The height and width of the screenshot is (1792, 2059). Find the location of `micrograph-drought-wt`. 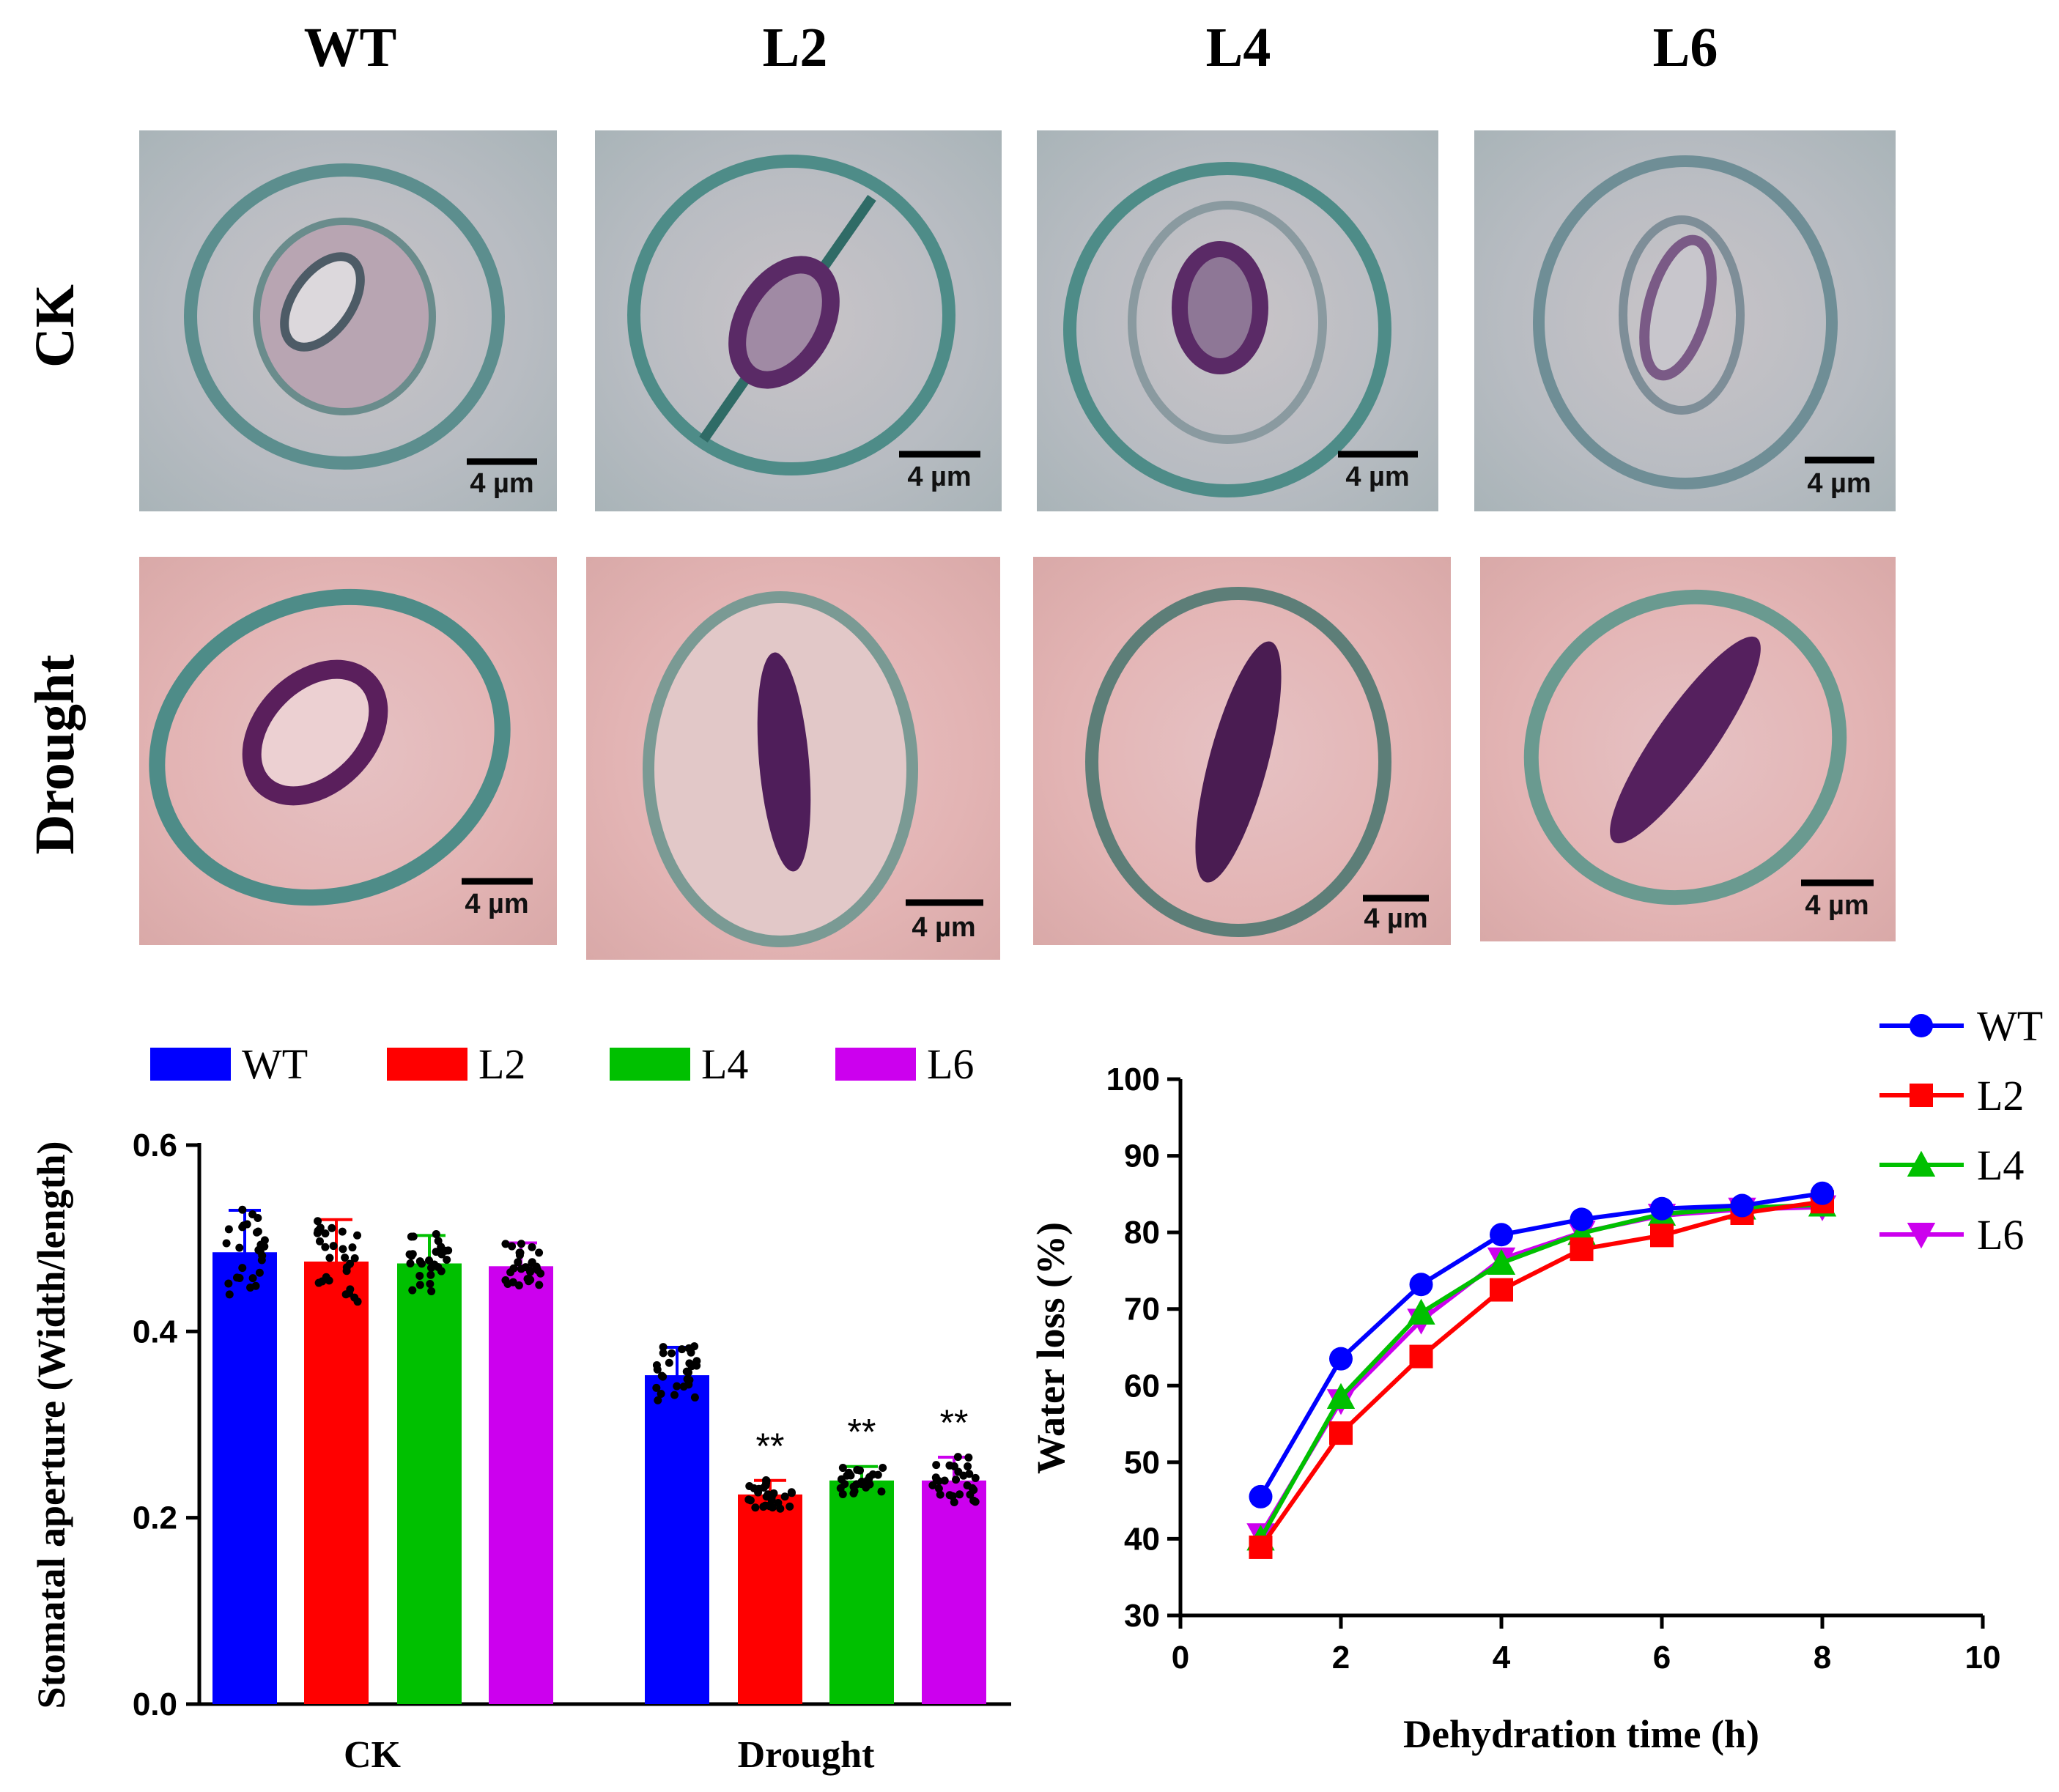

micrograph-drought-wt is located at coordinates (348, 751).